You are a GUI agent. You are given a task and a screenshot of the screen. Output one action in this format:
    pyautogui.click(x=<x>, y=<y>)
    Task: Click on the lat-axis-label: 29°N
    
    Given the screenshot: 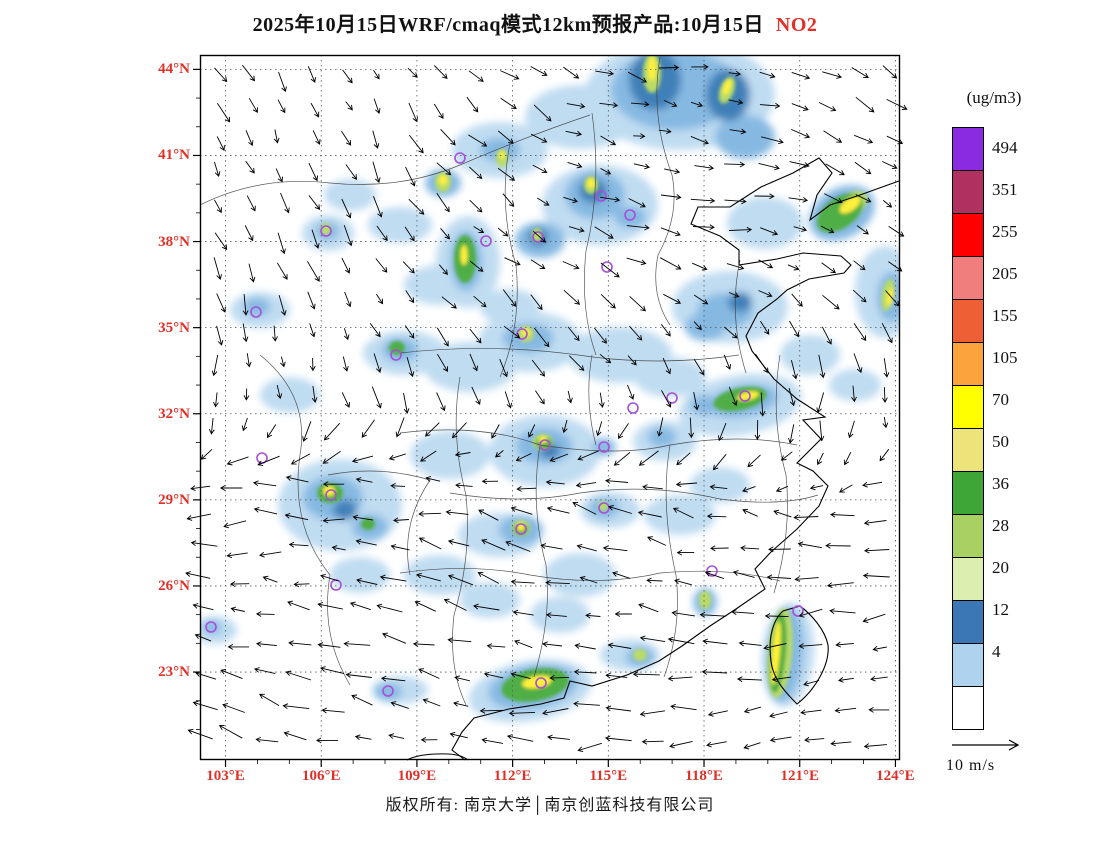 What is the action you would take?
    pyautogui.click(x=174, y=499)
    